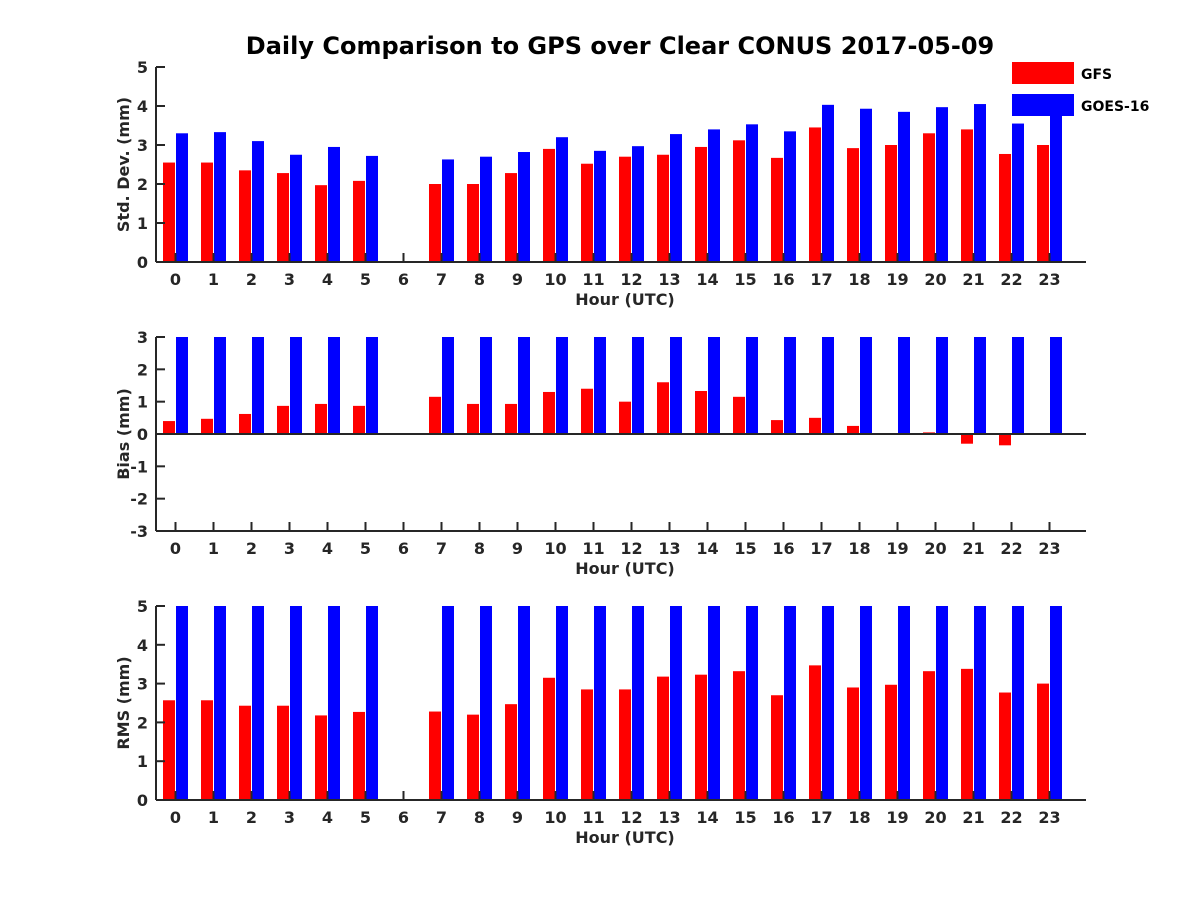 The image size is (1200, 900). I want to click on x-tick-label: 4, so click(327, 548).